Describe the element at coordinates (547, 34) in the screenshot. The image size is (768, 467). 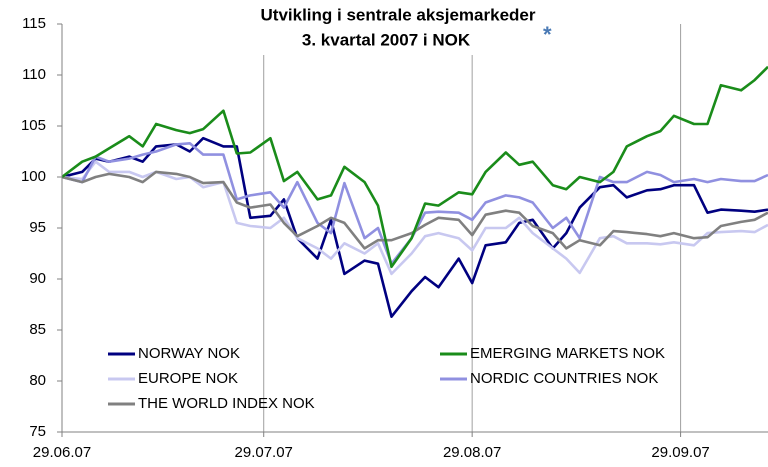
I see `title-annotation: *` at that location.